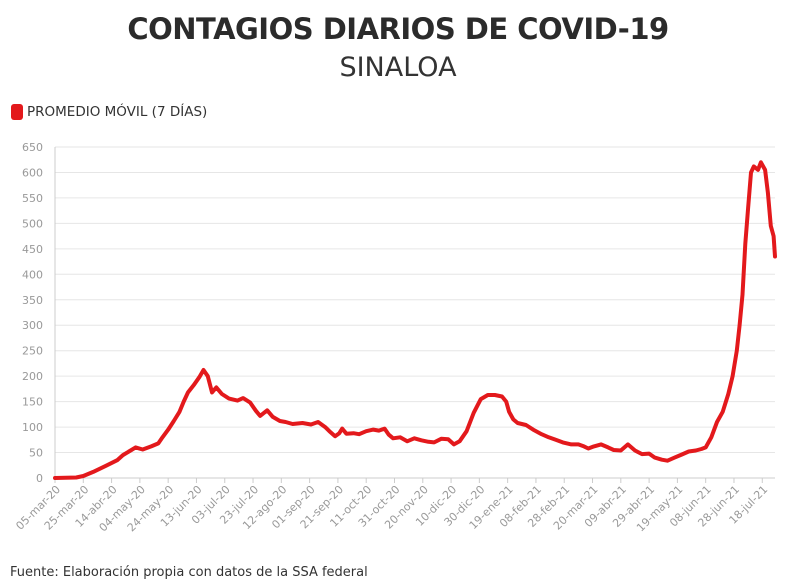  Describe the element at coordinates (398, 29) in the screenshot. I see `chart-title: CONTAGIOS DIARIOS DE COVID-19` at that location.